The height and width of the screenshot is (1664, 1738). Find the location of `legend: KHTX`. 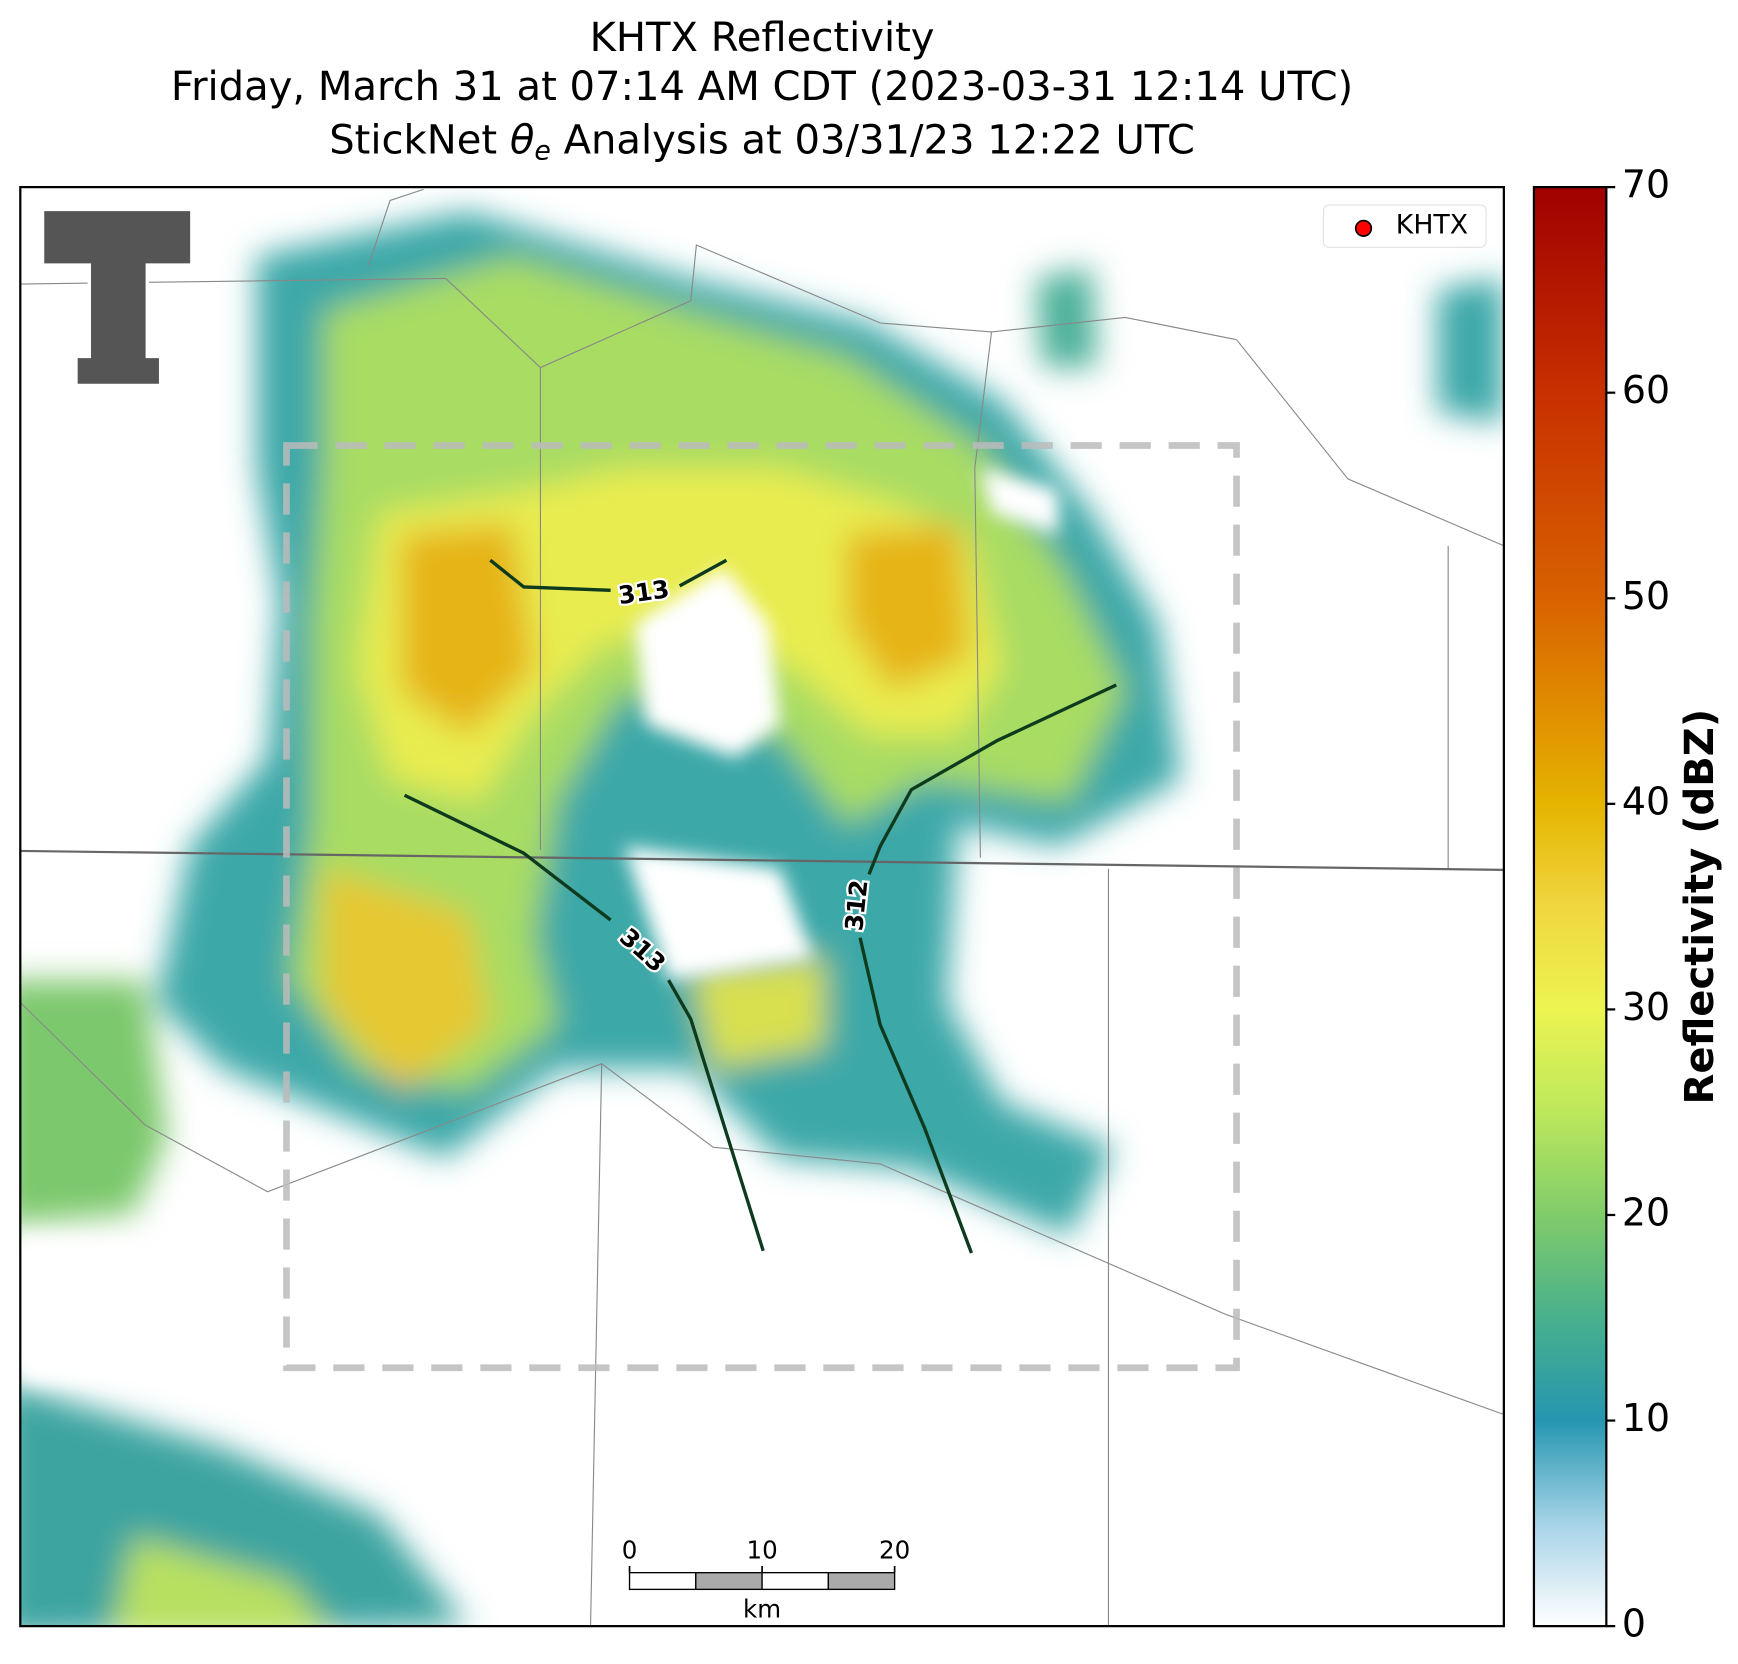

legend: KHTX is located at coordinates (1404, 226).